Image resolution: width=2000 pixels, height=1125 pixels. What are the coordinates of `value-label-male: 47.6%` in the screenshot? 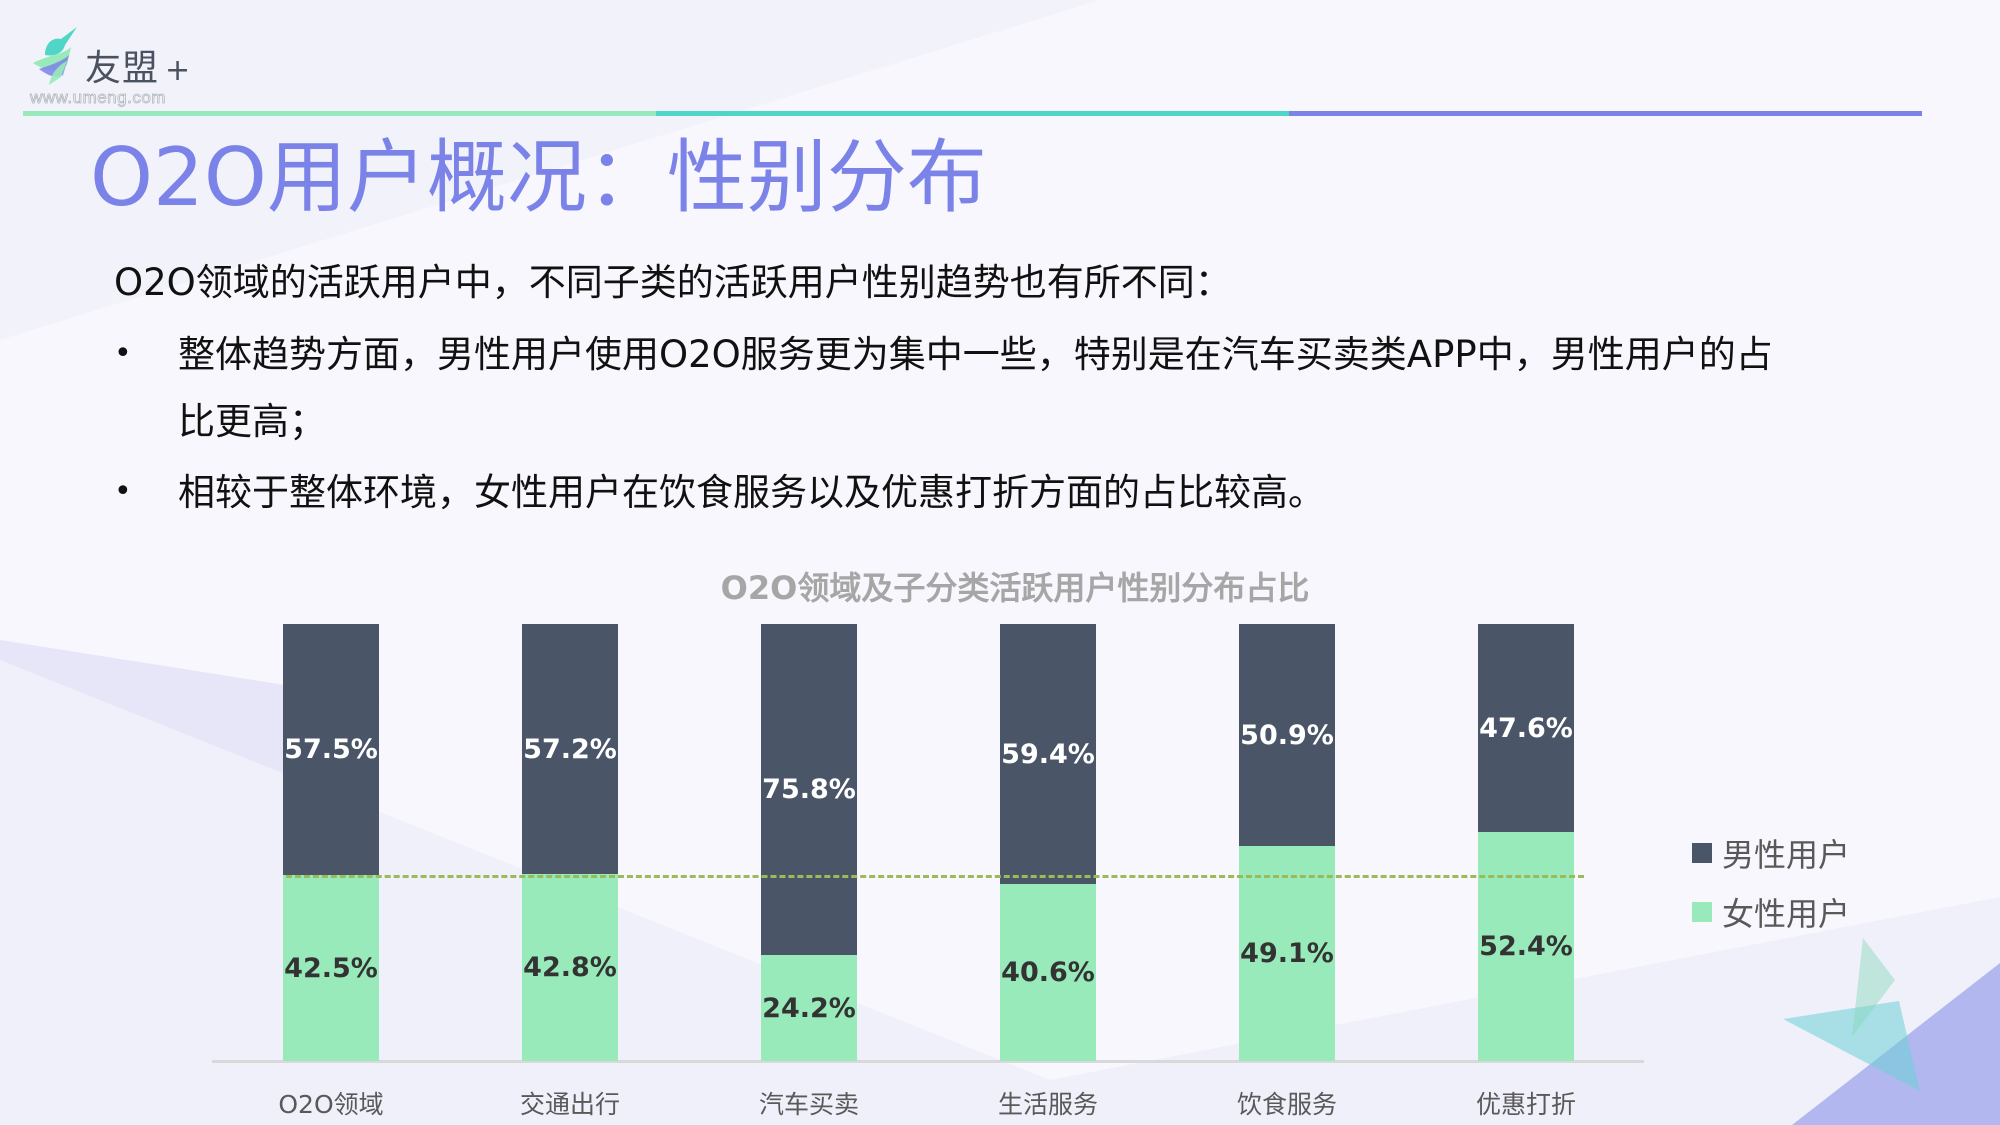 It's located at (1526, 728).